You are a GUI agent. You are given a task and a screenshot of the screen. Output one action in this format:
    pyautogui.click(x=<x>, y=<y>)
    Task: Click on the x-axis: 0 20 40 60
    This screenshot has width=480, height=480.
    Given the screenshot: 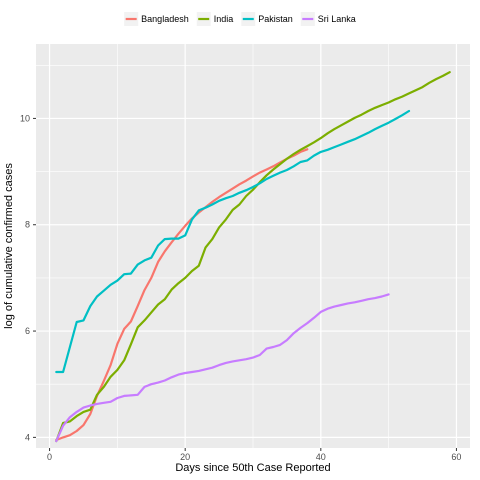 What is the action you would take?
    pyautogui.click(x=254, y=455)
    